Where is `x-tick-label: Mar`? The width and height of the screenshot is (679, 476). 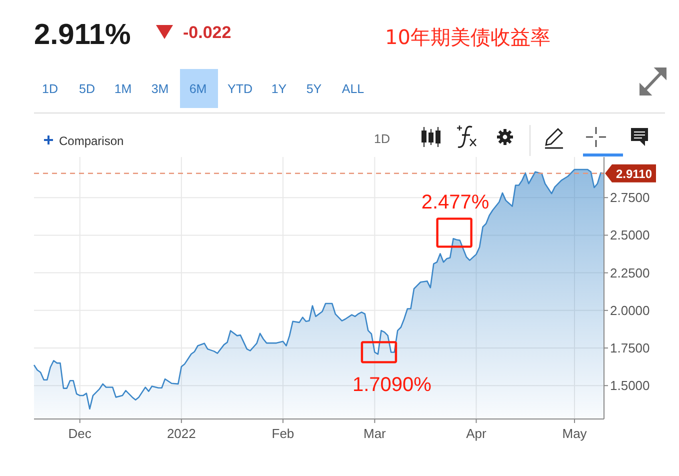 x-tick-label: Mar is located at coordinates (375, 433).